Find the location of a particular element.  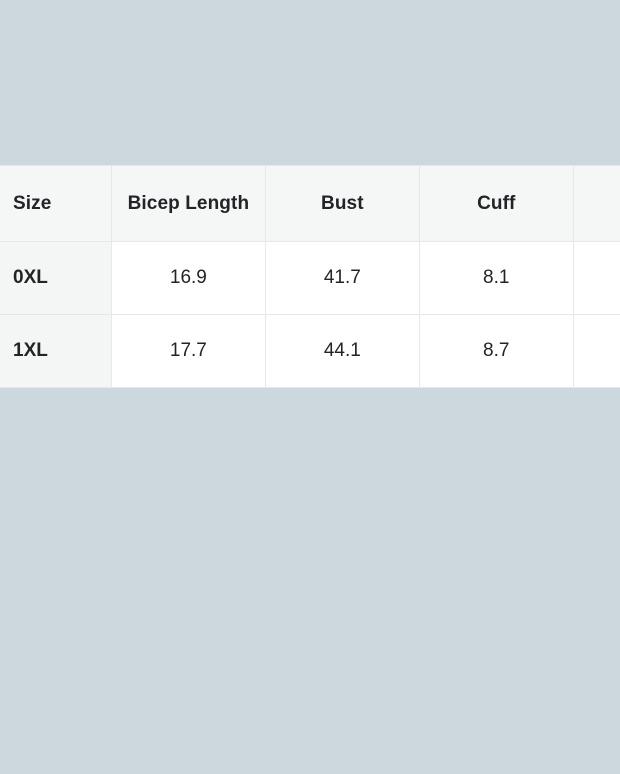

cell-bicep-length: 16.9 is located at coordinates (188, 278).